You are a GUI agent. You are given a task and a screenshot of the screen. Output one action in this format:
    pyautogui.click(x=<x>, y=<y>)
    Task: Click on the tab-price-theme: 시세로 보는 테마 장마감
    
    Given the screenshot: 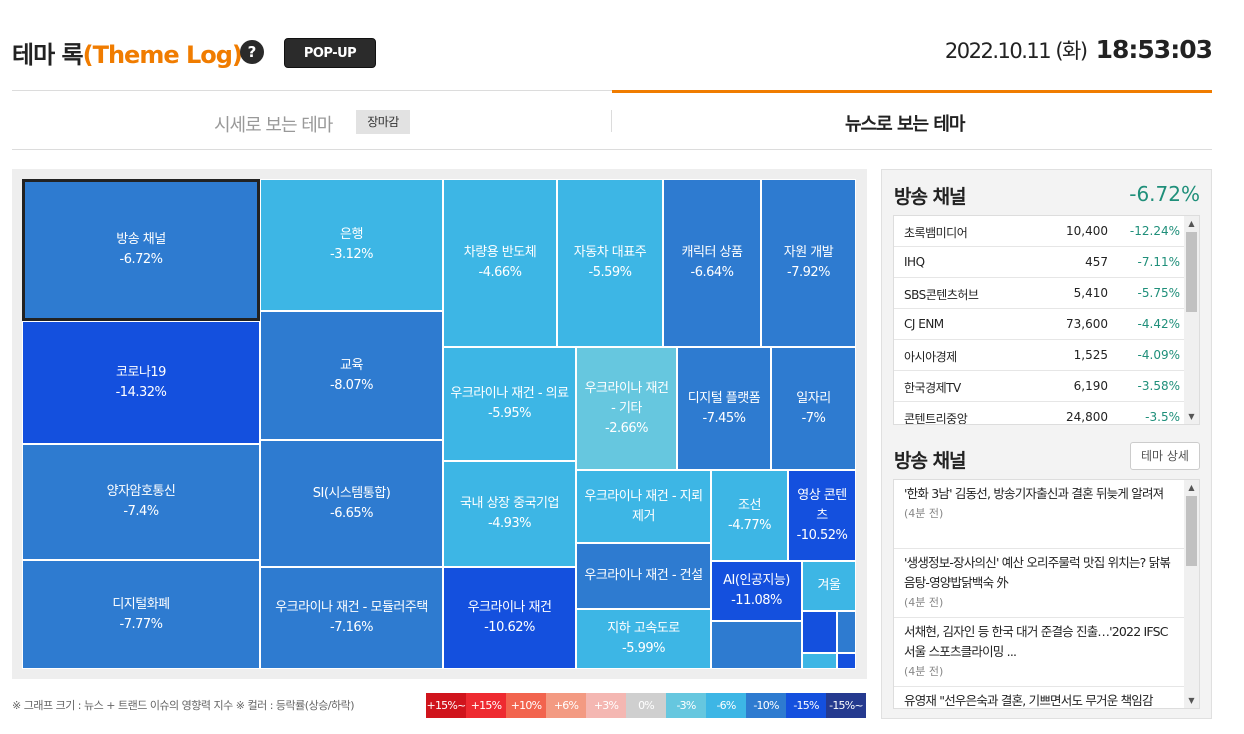 What is the action you would take?
    pyautogui.click(x=312, y=119)
    